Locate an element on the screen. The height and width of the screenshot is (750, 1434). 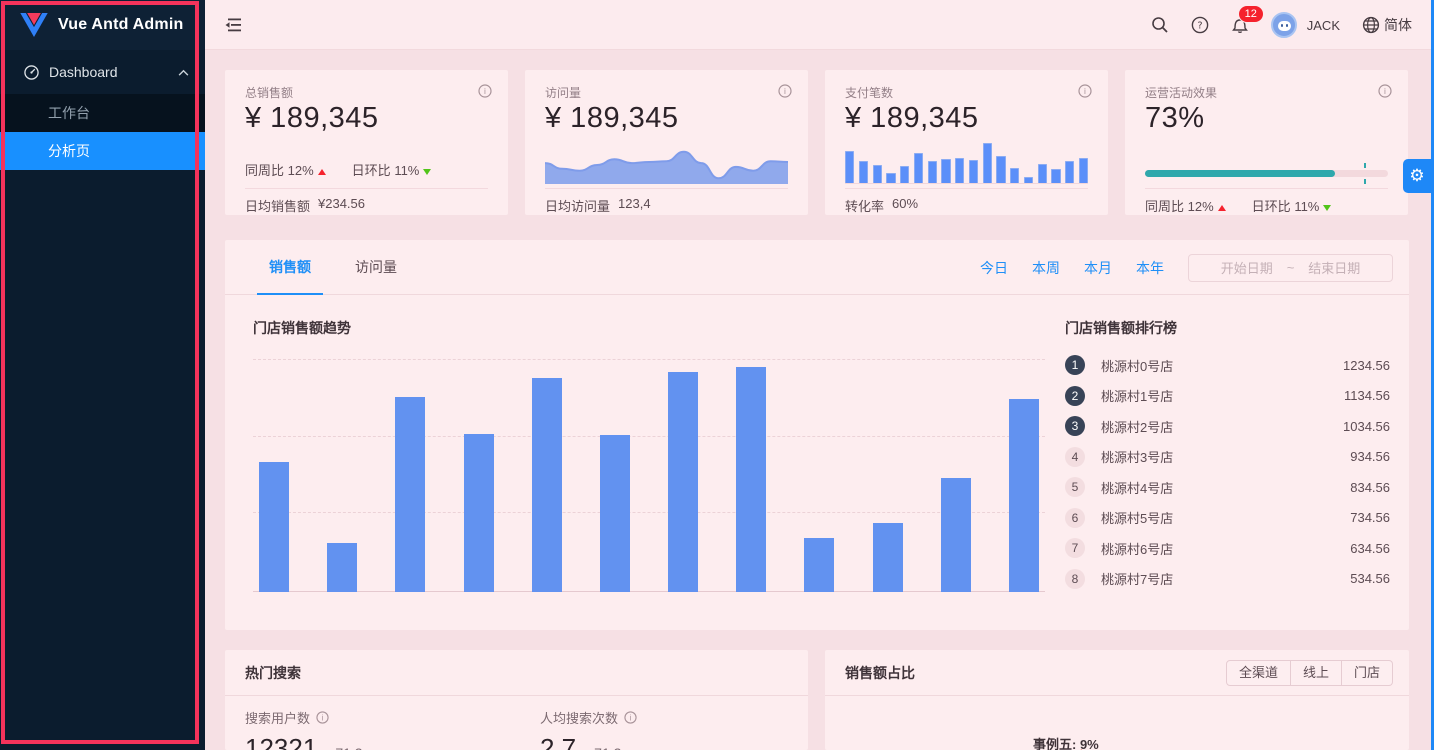
globe-icon is located at coordinates (1371, 25).